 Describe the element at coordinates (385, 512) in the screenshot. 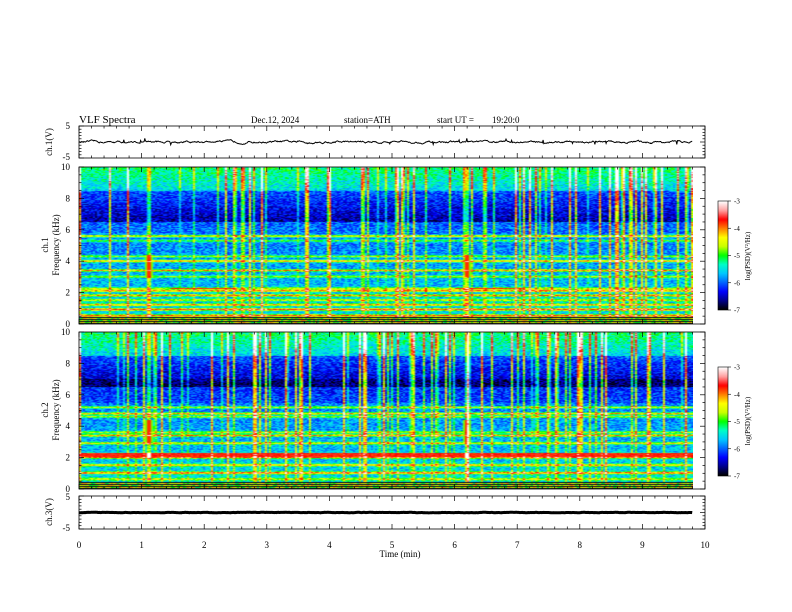

I see `ch3-waveform-trace` at that location.